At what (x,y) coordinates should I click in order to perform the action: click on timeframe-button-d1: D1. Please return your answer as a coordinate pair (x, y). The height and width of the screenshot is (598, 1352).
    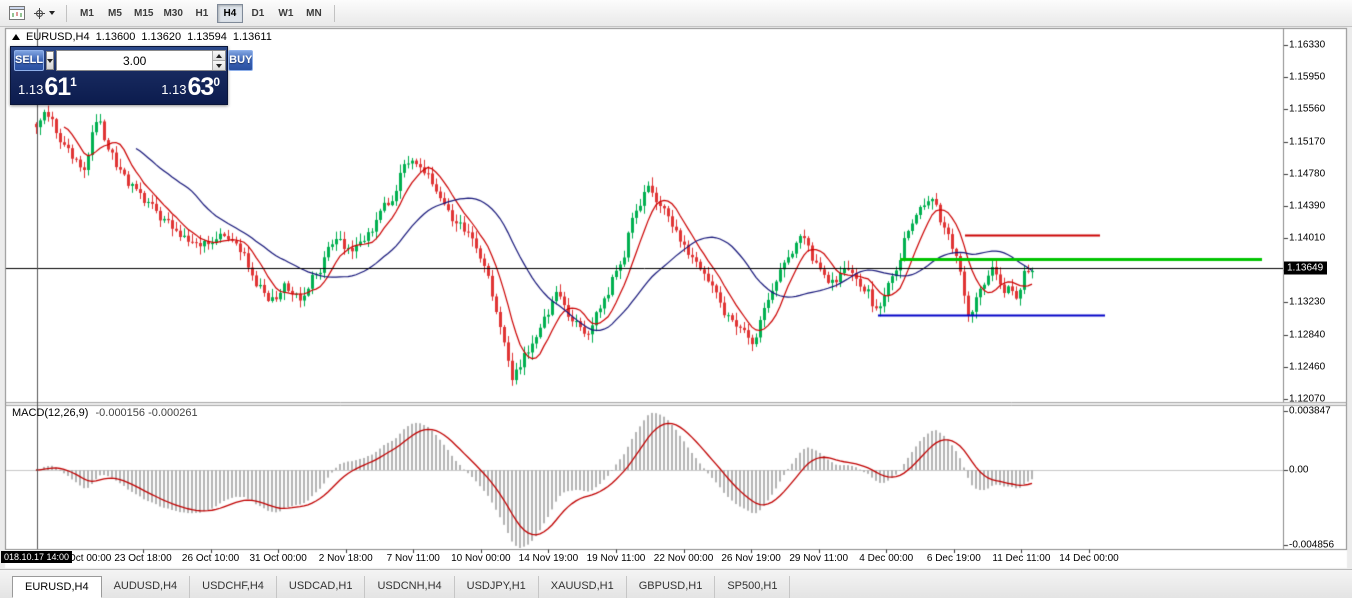
    Looking at the image, I should click on (258, 13).